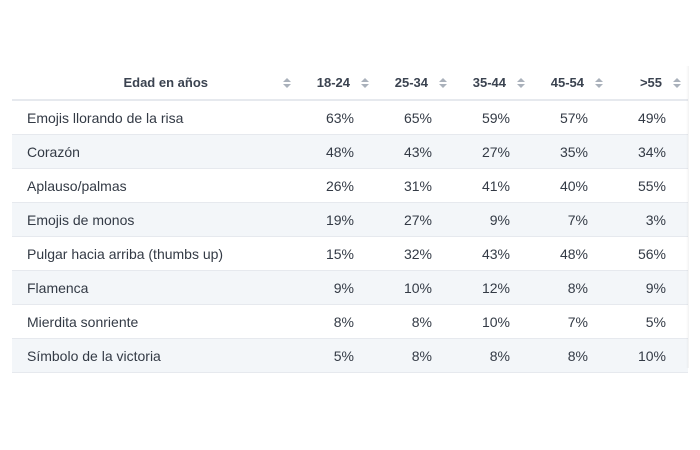 This screenshot has width=700, height=450. Describe the element at coordinates (415, 185) in the screenshot. I see `table-cell-value: 31%` at that location.